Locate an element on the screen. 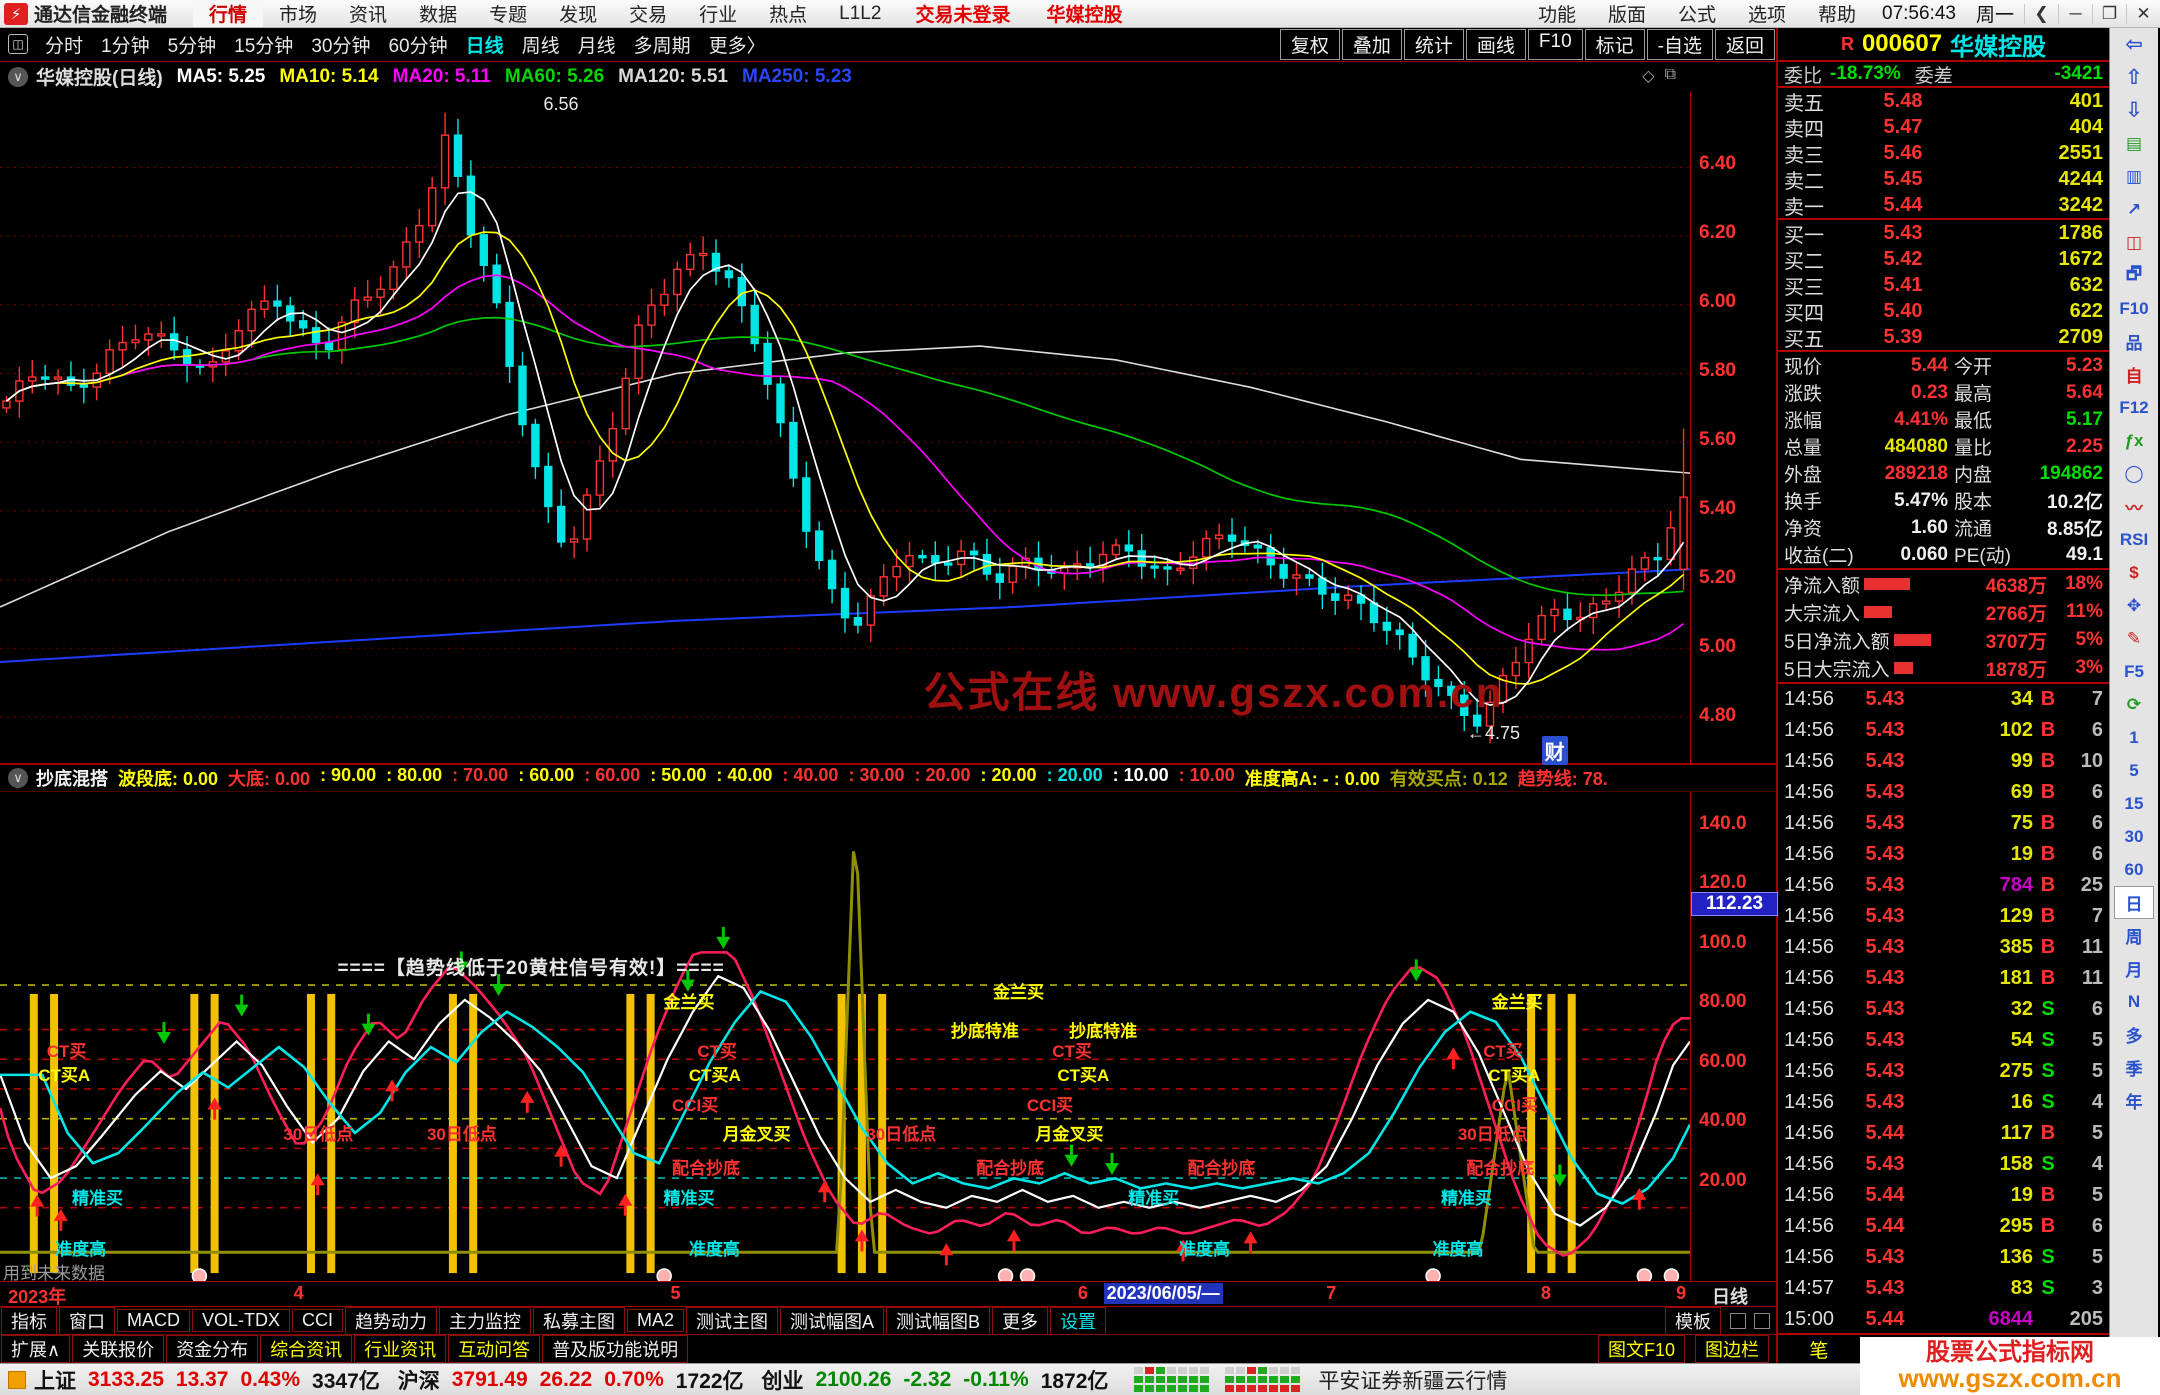  tab-私募主图: 私募主图 is located at coordinates (579, 1320).